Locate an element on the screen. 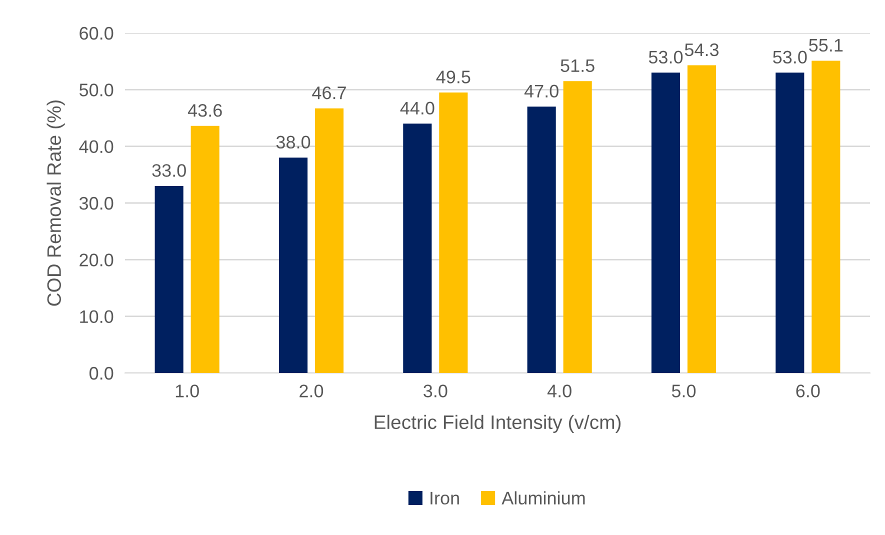 This screenshot has width=885, height=535. data-label: 49.5 is located at coordinates (453, 77).